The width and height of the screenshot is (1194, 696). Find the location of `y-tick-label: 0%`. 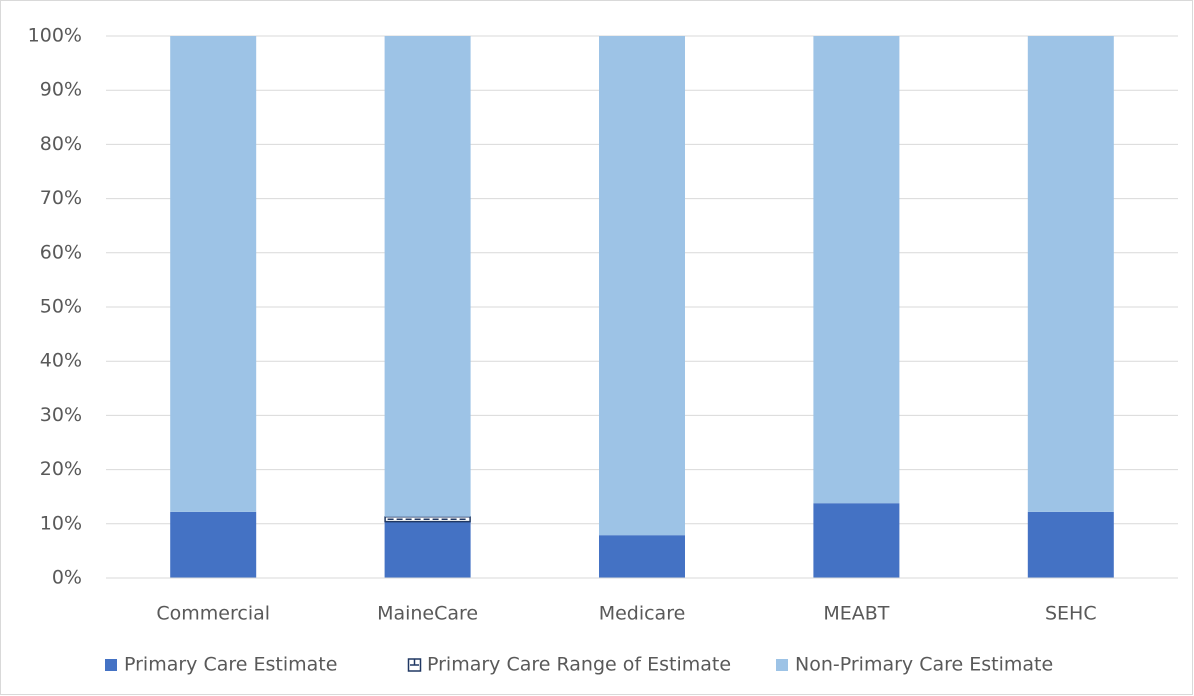

y-tick-label: 0% is located at coordinates (67, 578).